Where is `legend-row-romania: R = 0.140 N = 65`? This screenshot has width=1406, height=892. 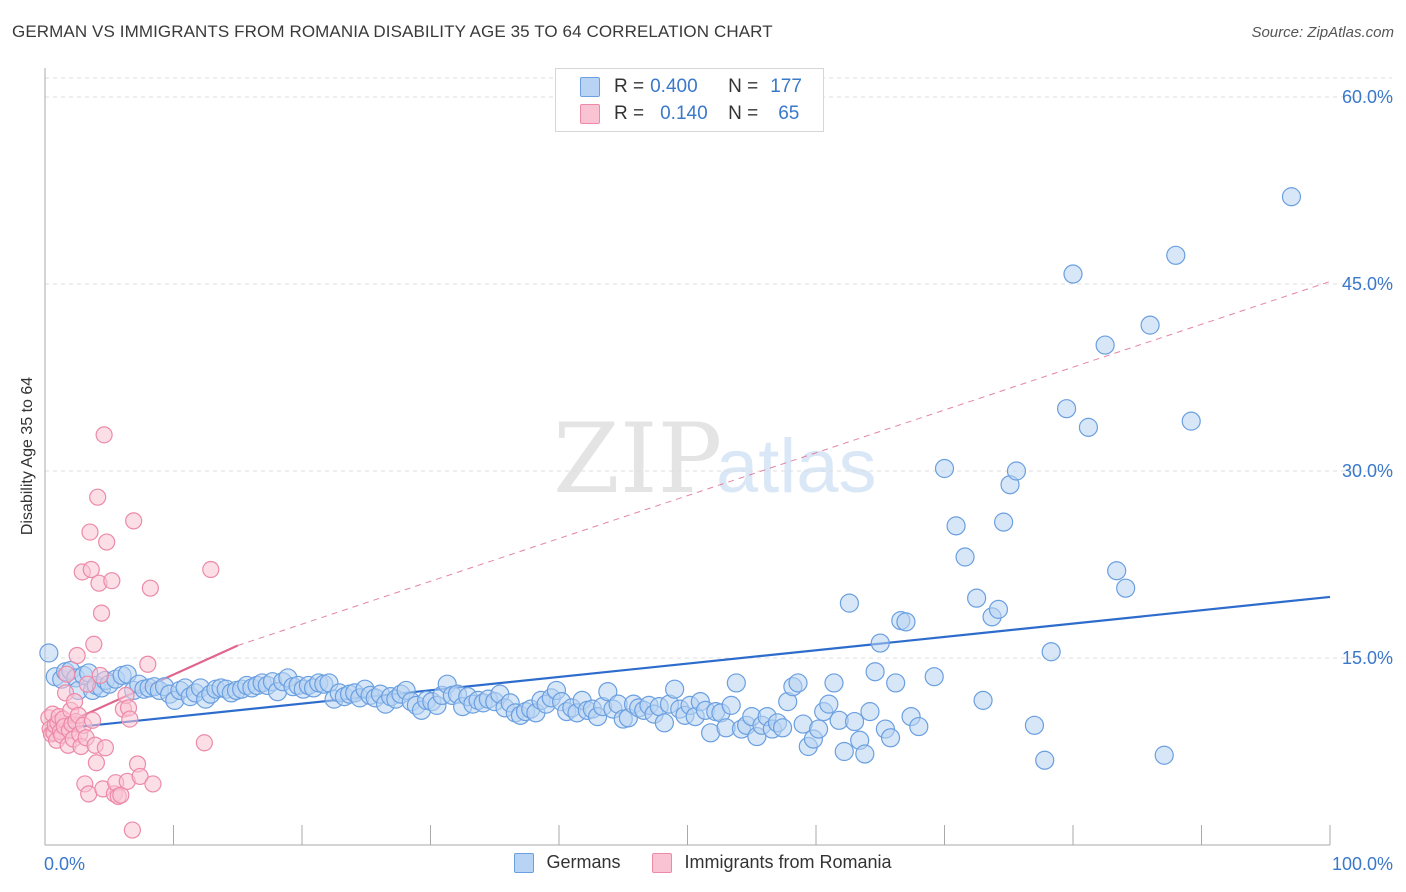
legend-row-romania: R = 0.140 N = 65 is located at coordinates (677, 114).